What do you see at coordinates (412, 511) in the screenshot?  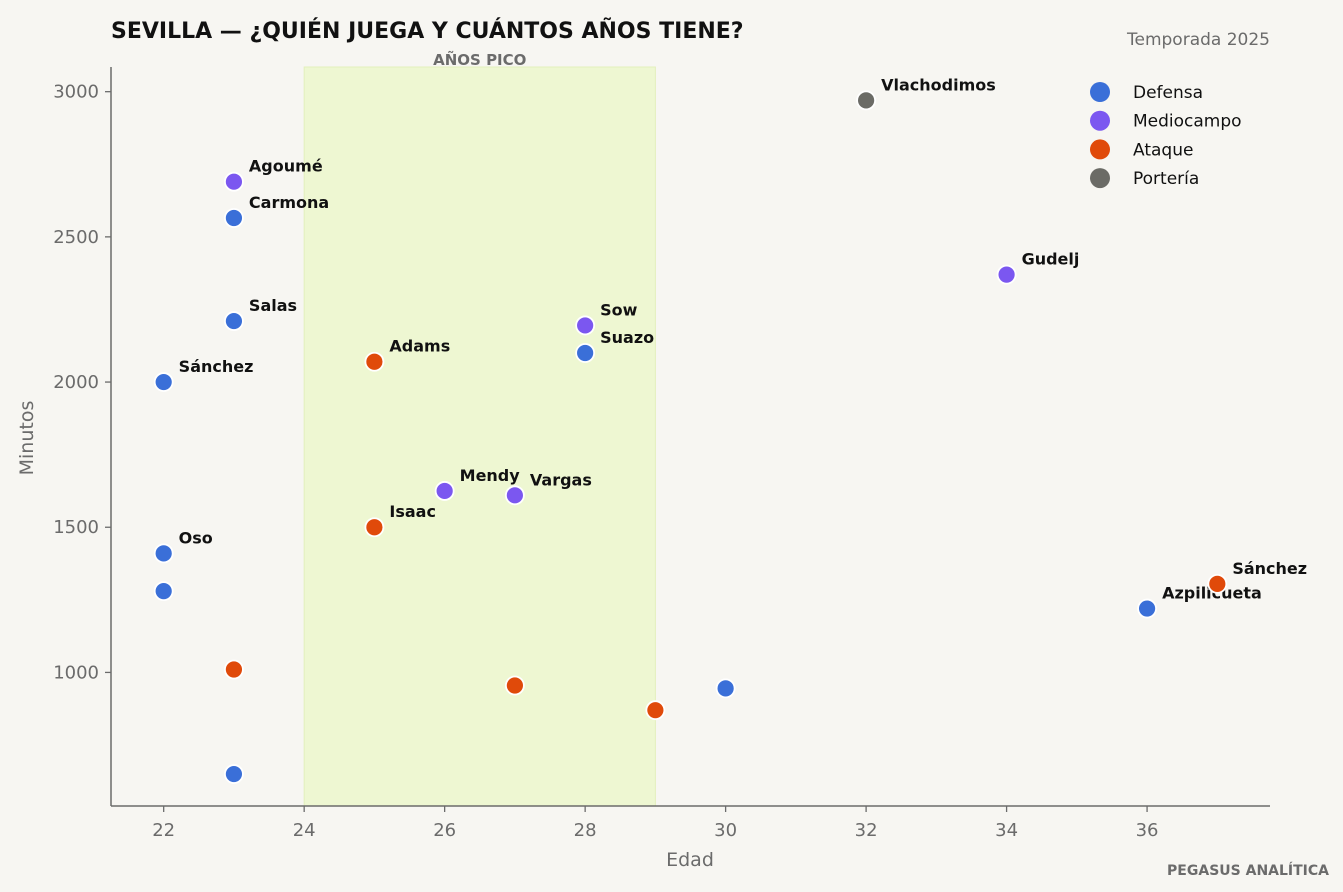 I see `point-label: Isaac` at bounding box center [412, 511].